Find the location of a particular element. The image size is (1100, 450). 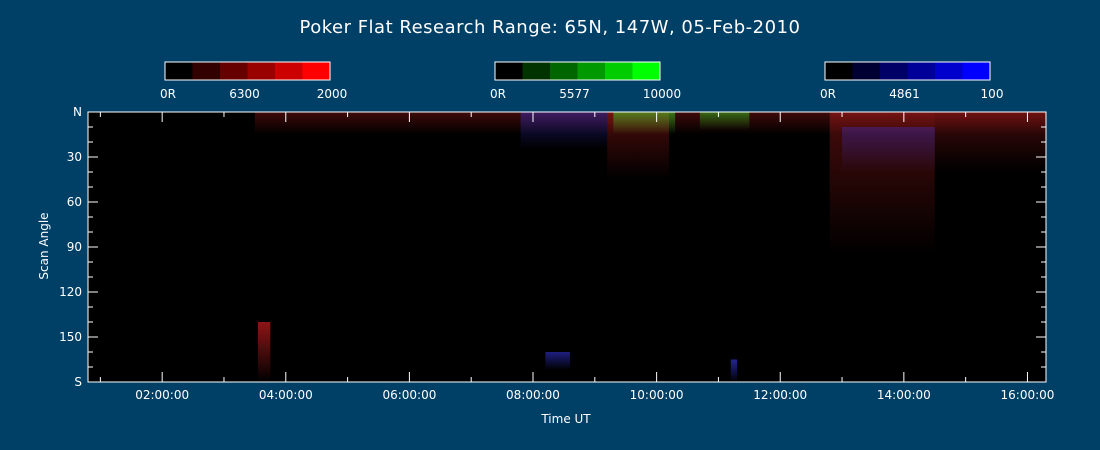

x-tick-label: 08:00:00 is located at coordinates (533, 395).